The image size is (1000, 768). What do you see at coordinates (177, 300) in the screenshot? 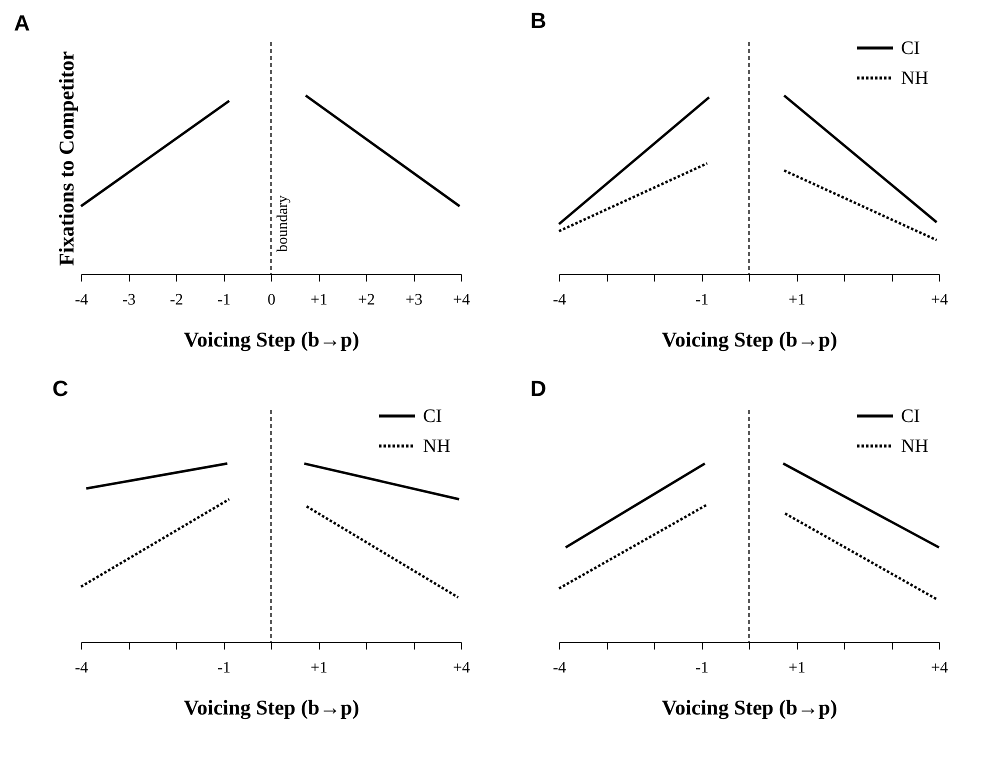
I see `x-tick-label: -2` at bounding box center [177, 300].